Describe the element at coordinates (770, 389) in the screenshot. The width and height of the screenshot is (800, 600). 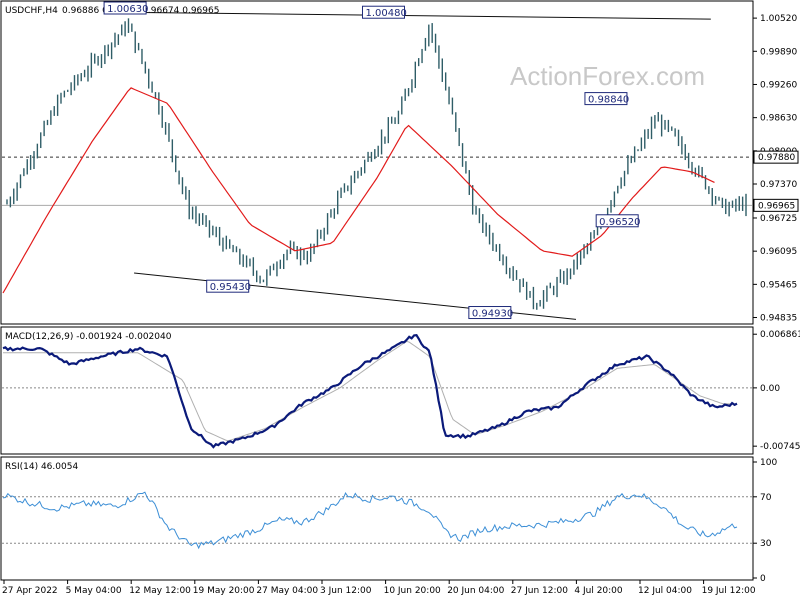
I see `macd-y-tick-label: 0.00` at that location.